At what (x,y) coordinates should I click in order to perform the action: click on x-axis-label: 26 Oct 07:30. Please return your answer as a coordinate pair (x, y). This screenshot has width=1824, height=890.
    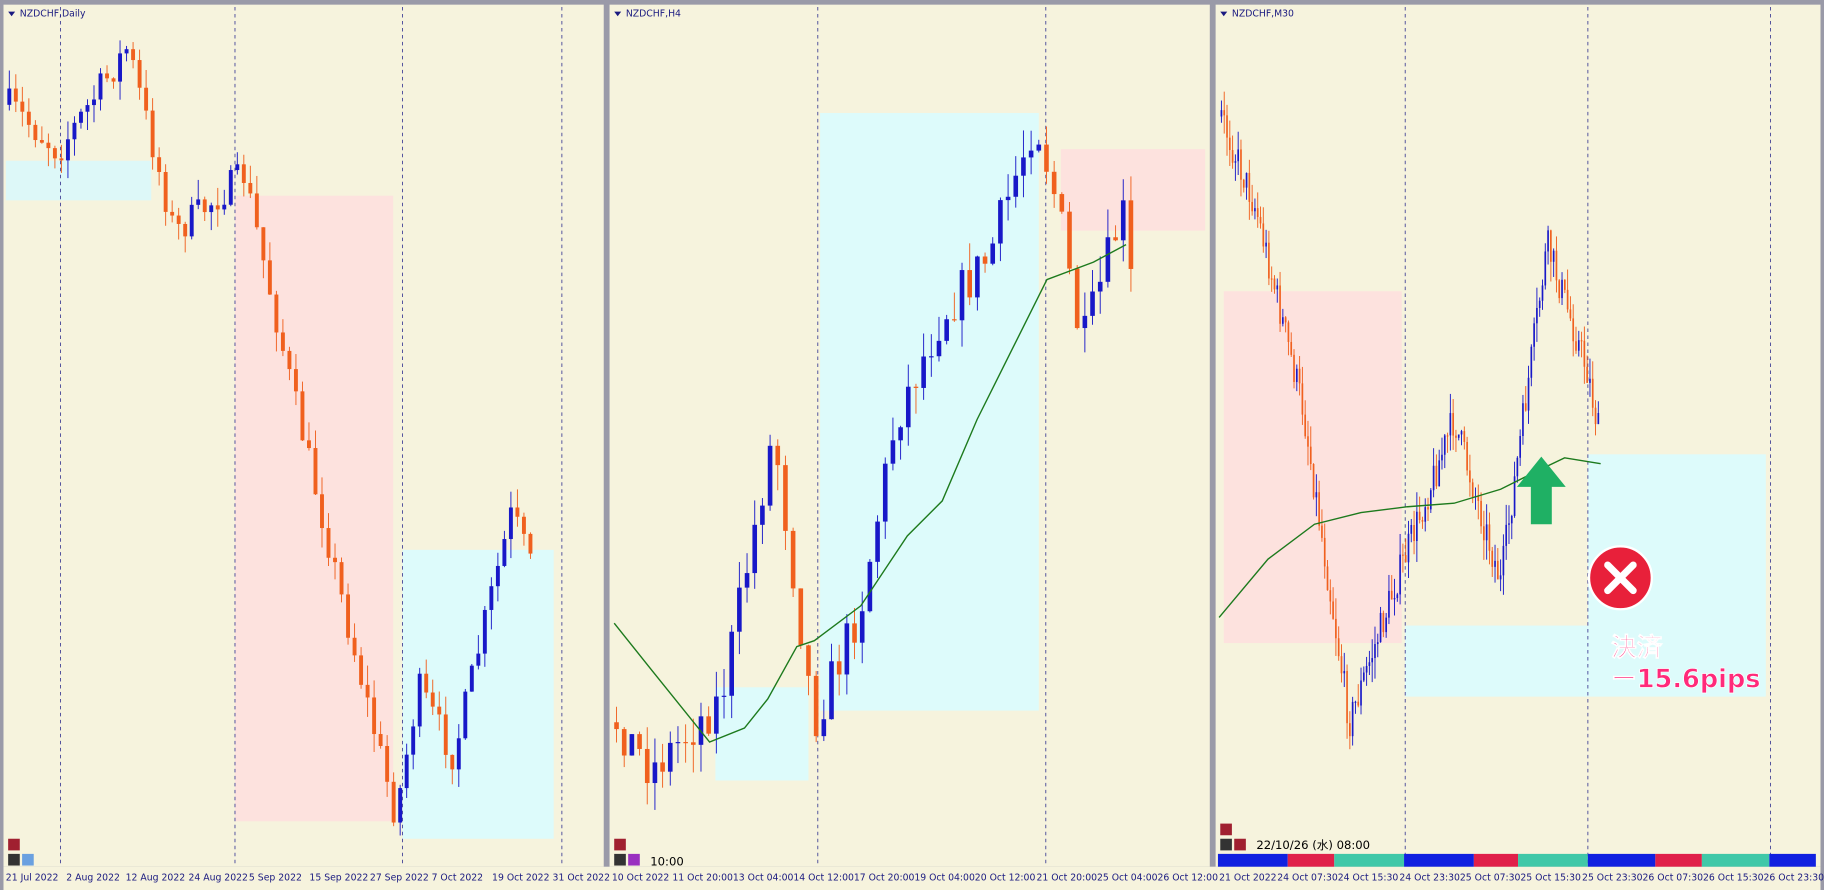
    Looking at the image, I should click on (1673, 878).